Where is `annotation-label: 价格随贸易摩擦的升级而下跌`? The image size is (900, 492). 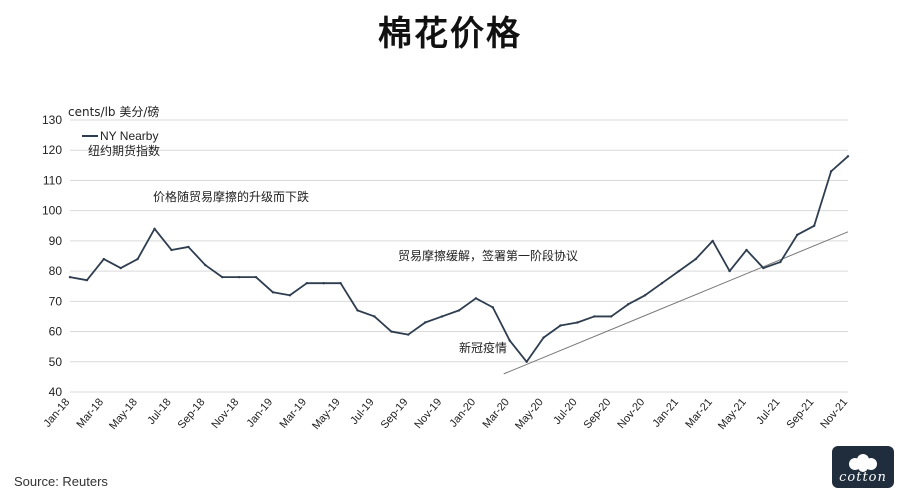
annotation-label: 价格随贸易摩擦的升级而下跌 is located at coordinates (231, 196).